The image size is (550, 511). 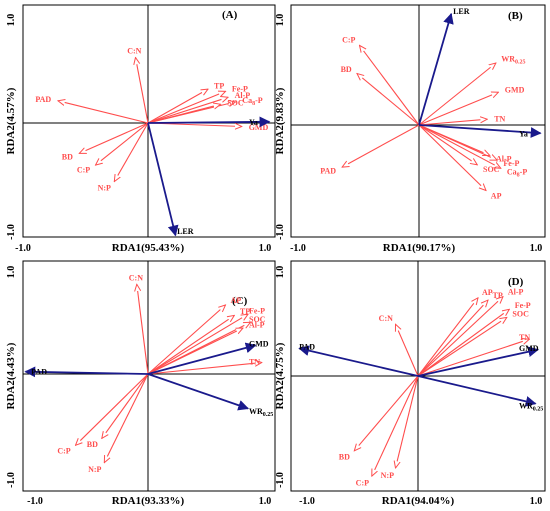 I want to click on panel-c-response-label-wr0-25: WR0.25, so click(x=261, y=412).